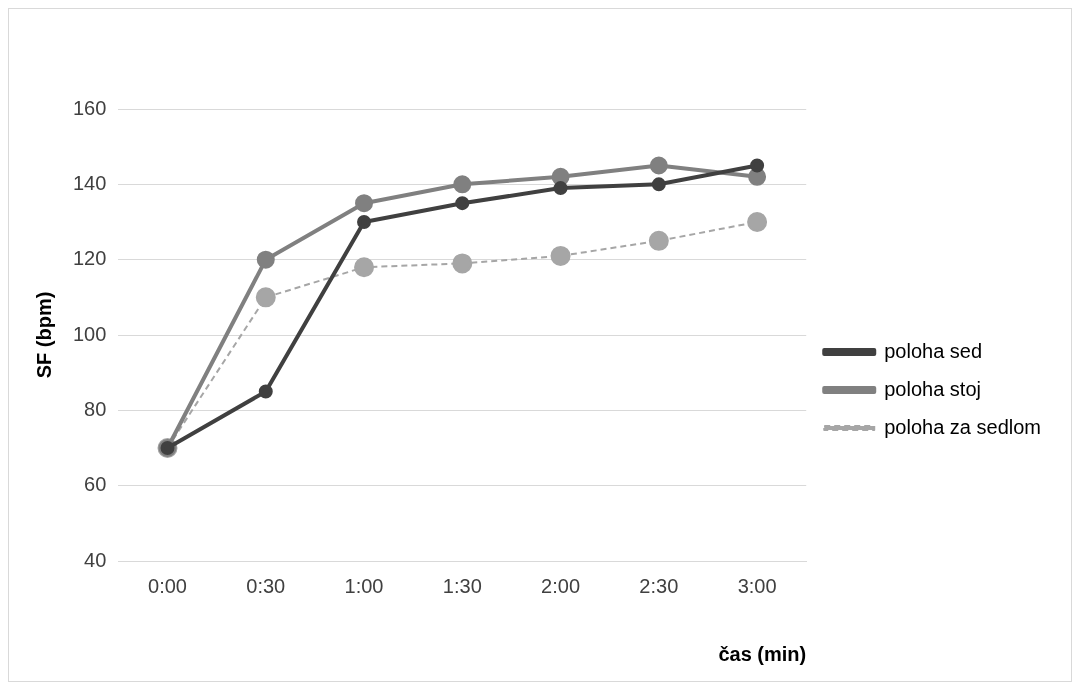 This screenshot has width=1080, height=690. Describe the element at coordinates (364, 585) in the screenshot. I see `x-tick-label: 1:00` at that location.